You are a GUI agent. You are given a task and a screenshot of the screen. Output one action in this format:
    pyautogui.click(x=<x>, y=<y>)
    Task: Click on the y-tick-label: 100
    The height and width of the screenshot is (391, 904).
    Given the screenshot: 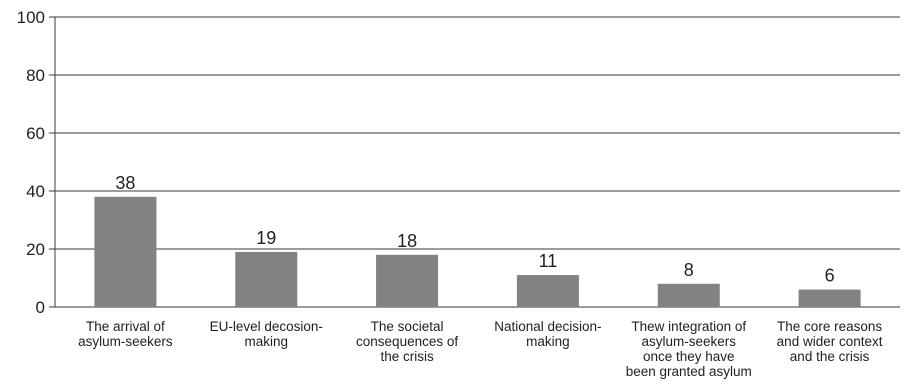 What is the action you would take?
    pyautogui.click(x=31, y=17)
    